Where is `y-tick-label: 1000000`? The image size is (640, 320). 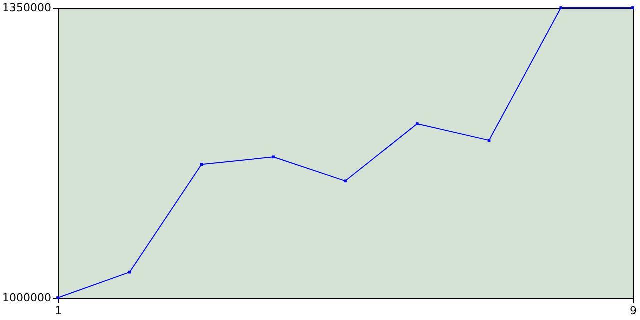 y-tick-label: 1000000 is located at coordinates (27, 298).